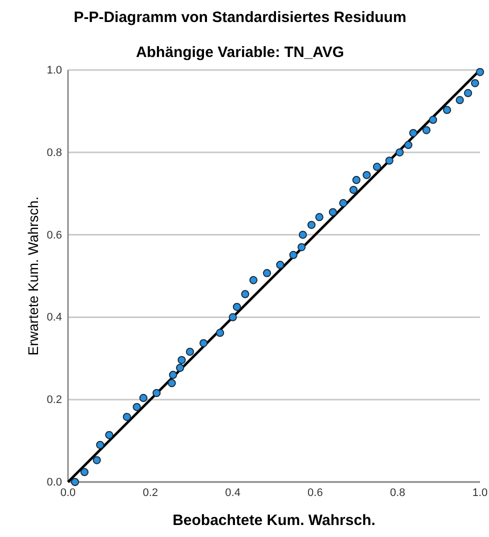  I want to click on y-tick-label: 1.0, so click(54, 70).